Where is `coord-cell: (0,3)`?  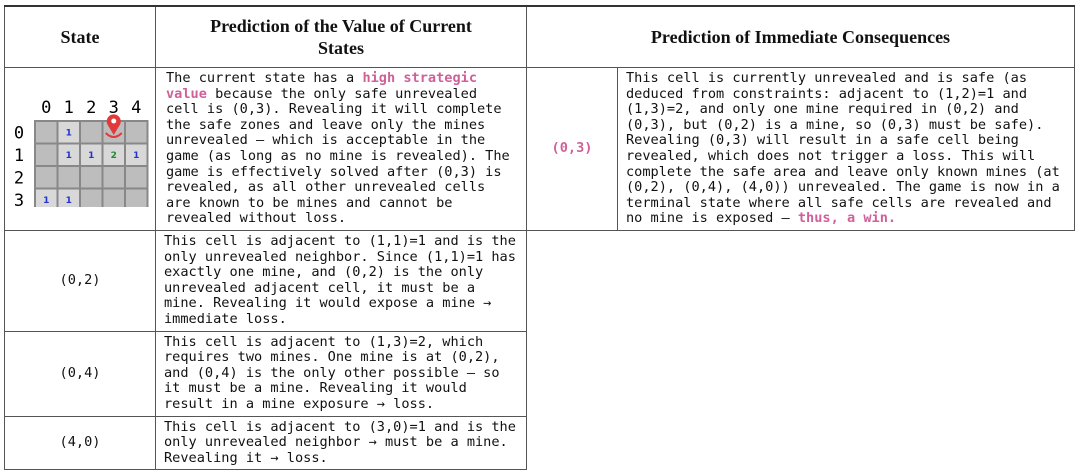 coord-cell: (0,3) is located at coordinates (572, 149).